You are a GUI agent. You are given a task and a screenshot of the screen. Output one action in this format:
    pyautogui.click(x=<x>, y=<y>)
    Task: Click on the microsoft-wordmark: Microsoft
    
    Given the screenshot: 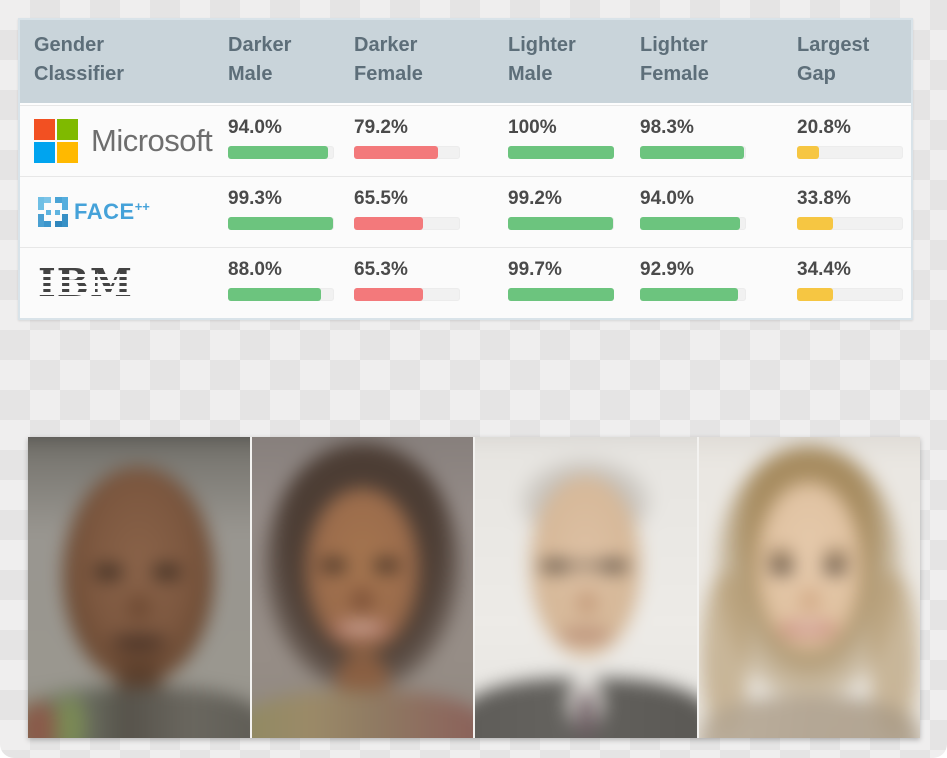 What is the action you would take?
    pyautogui.click(x=152, y=140)
    